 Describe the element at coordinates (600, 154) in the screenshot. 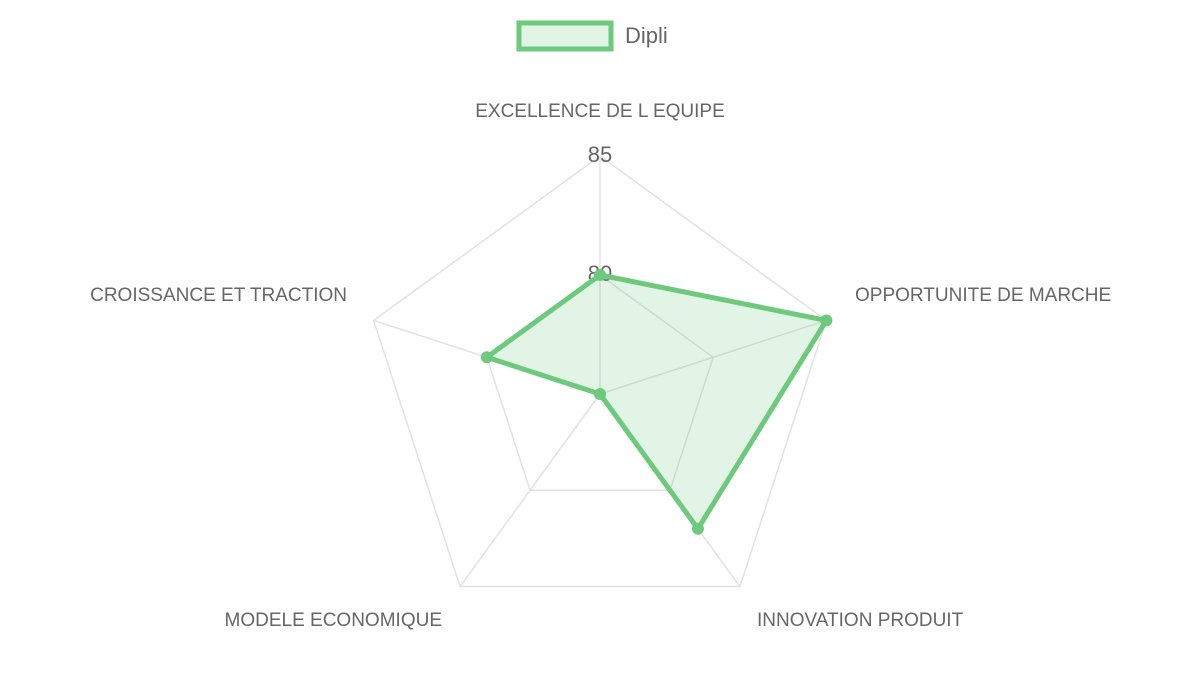

I see `tick-label: 85` at that location.